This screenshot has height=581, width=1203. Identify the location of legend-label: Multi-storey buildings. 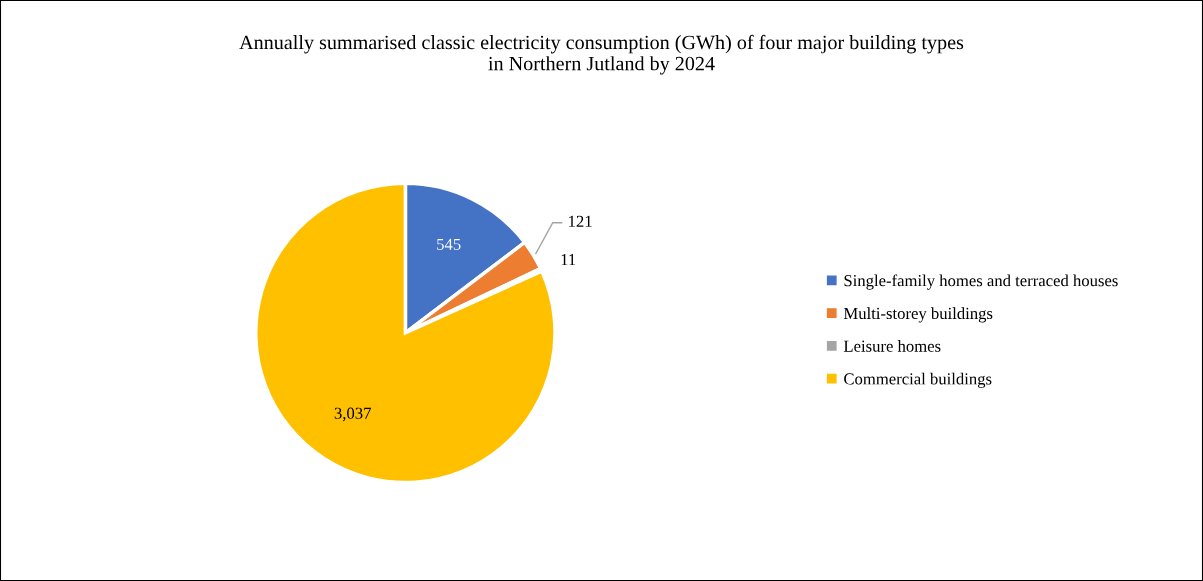
(918, 315).